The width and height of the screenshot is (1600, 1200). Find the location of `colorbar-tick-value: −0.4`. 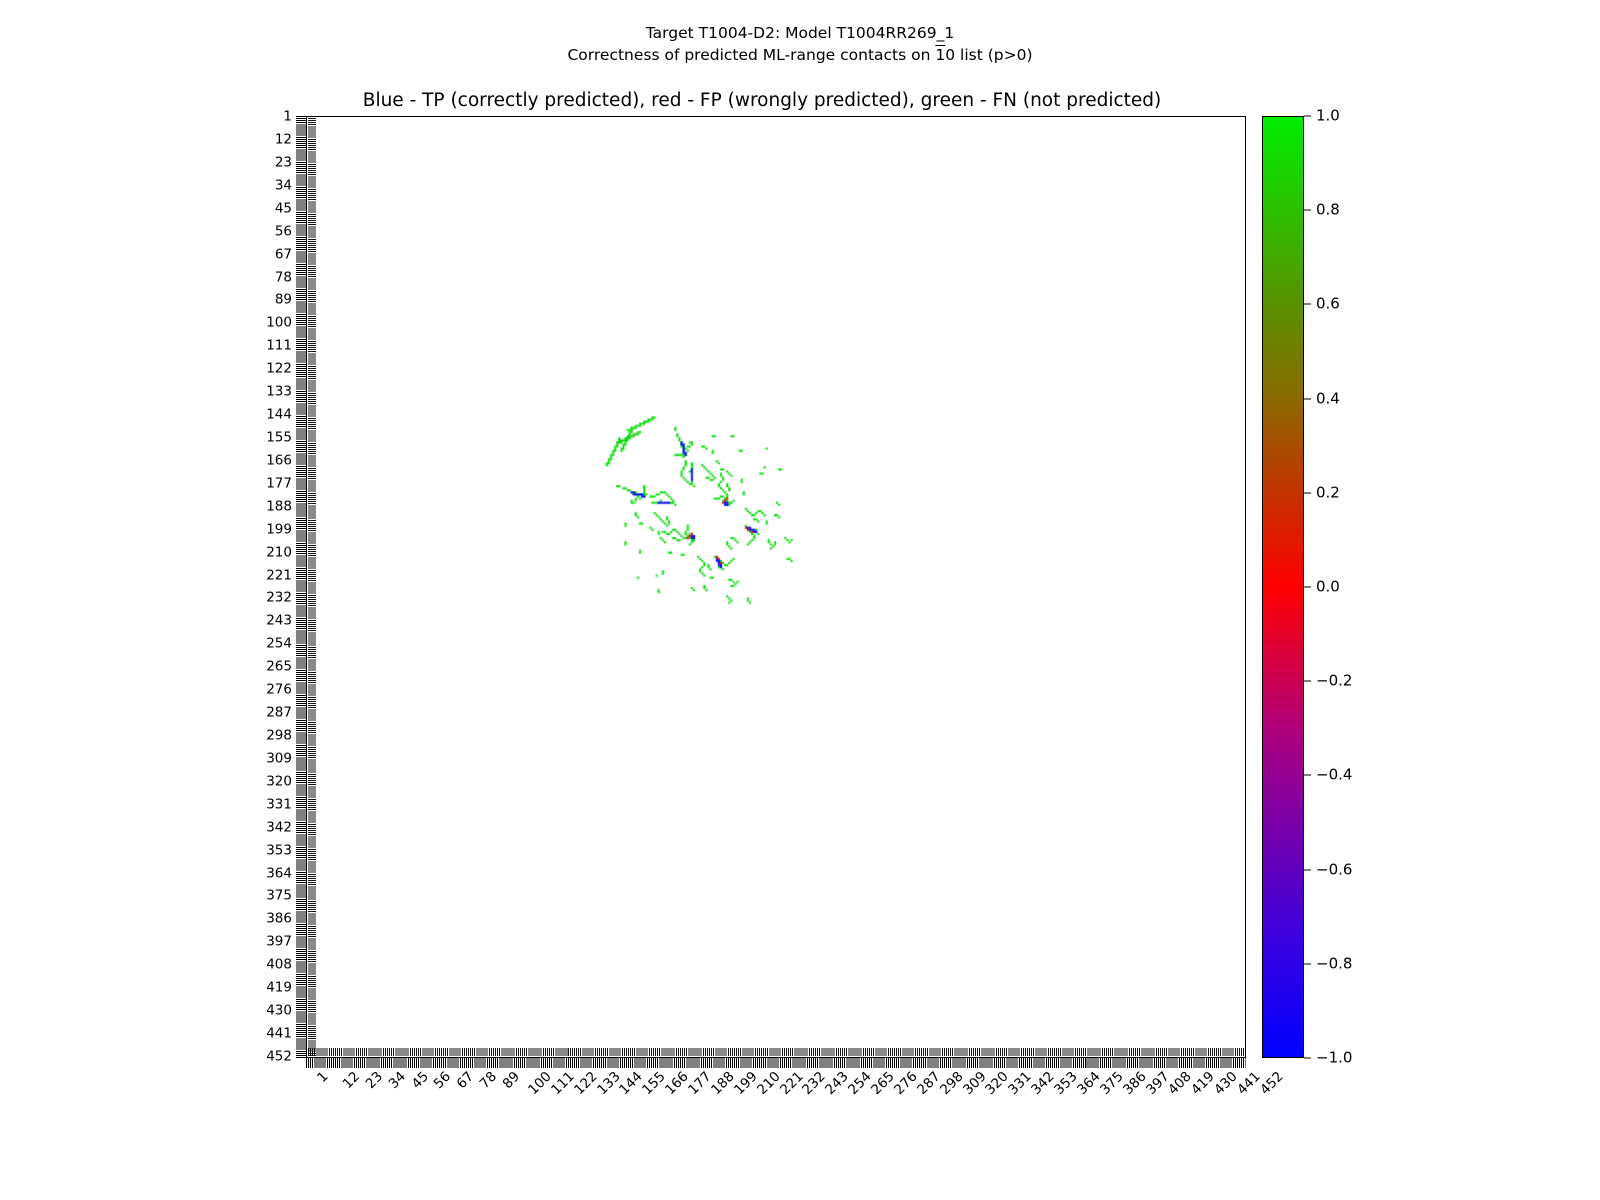

colorbar-tick-value: −0.4 is located at coordinates (1334, 774).